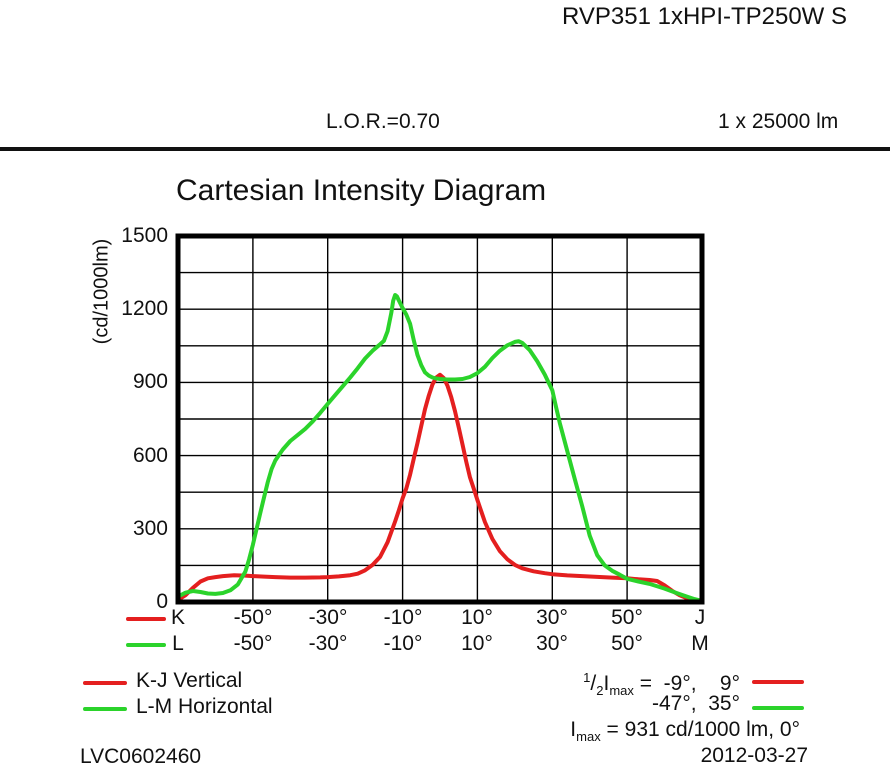  I want to click on half-imax-kj-line-sample, so click(778, 682).